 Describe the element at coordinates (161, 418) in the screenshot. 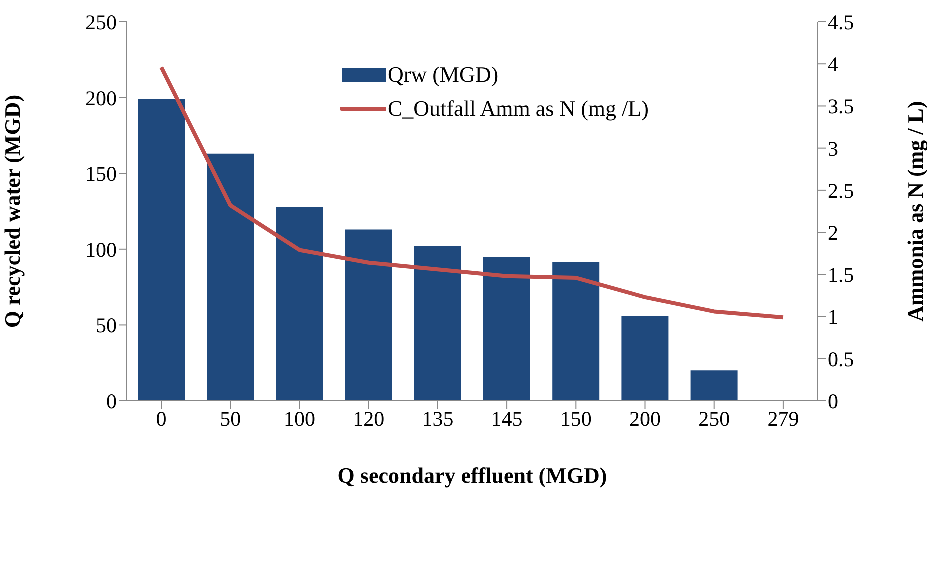

I see `x-tick-label: 0` at that location.